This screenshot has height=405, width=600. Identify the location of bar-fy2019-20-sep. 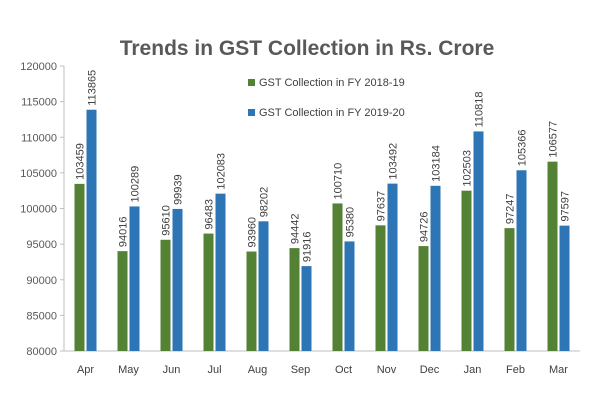
(306, 308).